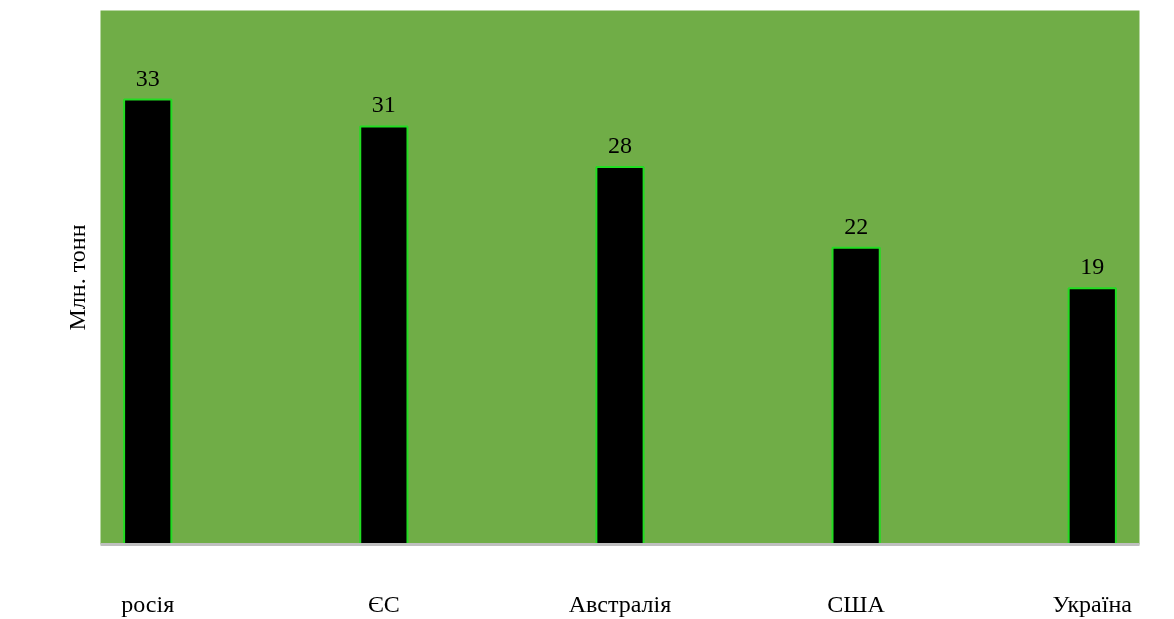 This screenshot has width=1174, height=619. What do you see at coordinates (620, 144) in the screenshot?
I see `data-label: 28` at bounding box center [620, 144].